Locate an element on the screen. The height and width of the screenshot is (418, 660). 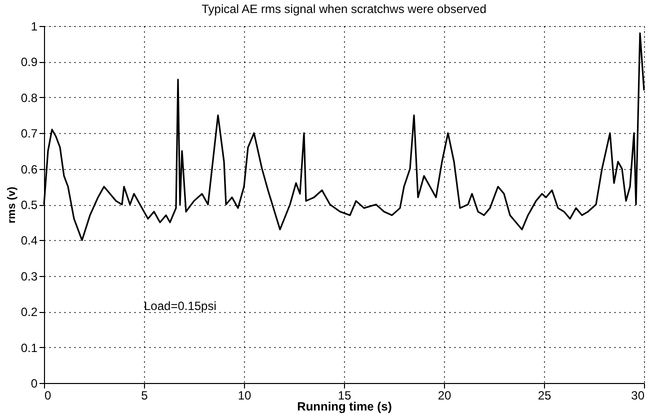
y-tick-label: 0.7 is located at coordinates (29, 133).